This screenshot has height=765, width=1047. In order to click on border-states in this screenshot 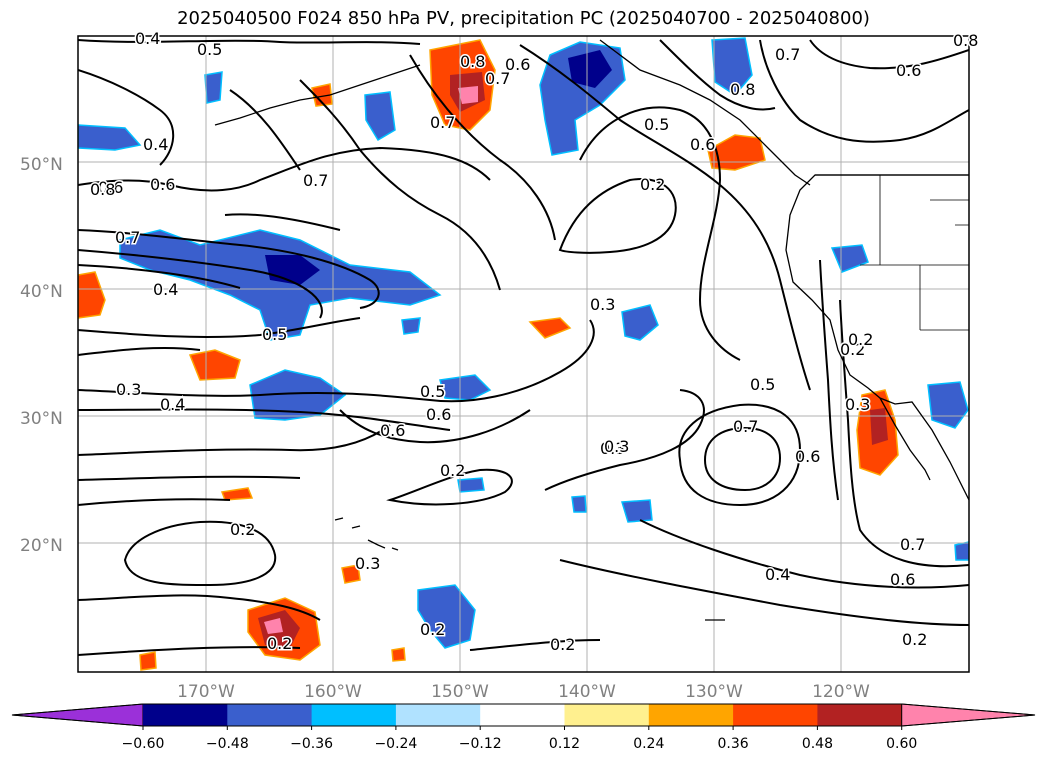, I will do `click(914, 253)`.